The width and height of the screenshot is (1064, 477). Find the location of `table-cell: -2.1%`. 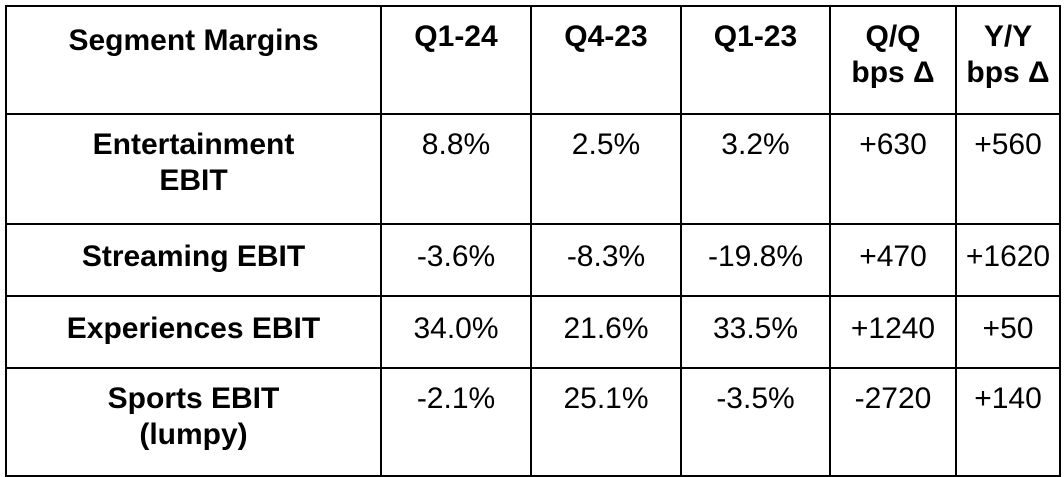

table-cell: -2.1% is located at coordinates (456, 422).